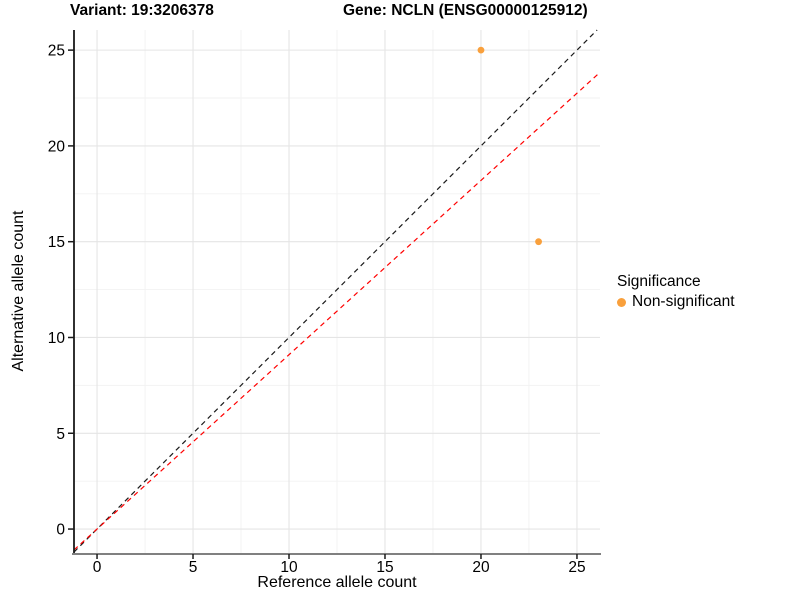  I want to click on x-tick-label: 15, so click(384, 567).